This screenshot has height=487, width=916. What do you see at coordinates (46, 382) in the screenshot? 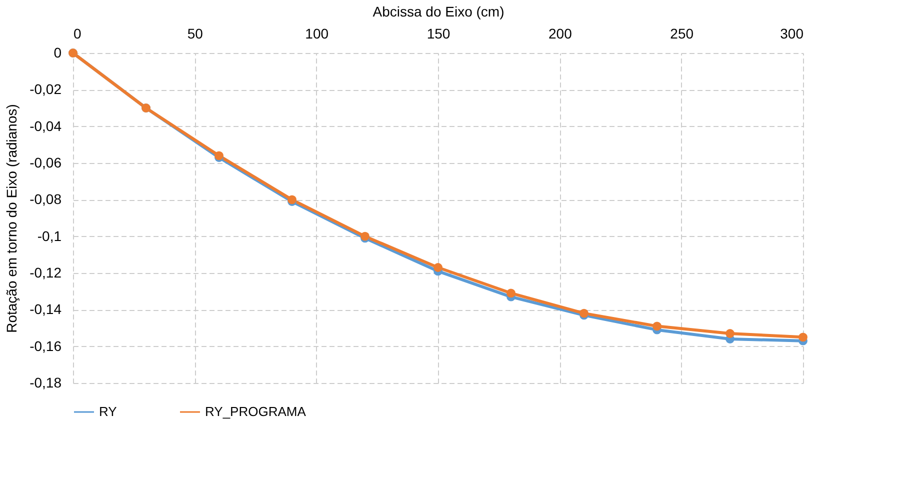
I see `y-tick-label: -0,18` at bounding box center [46, 382].